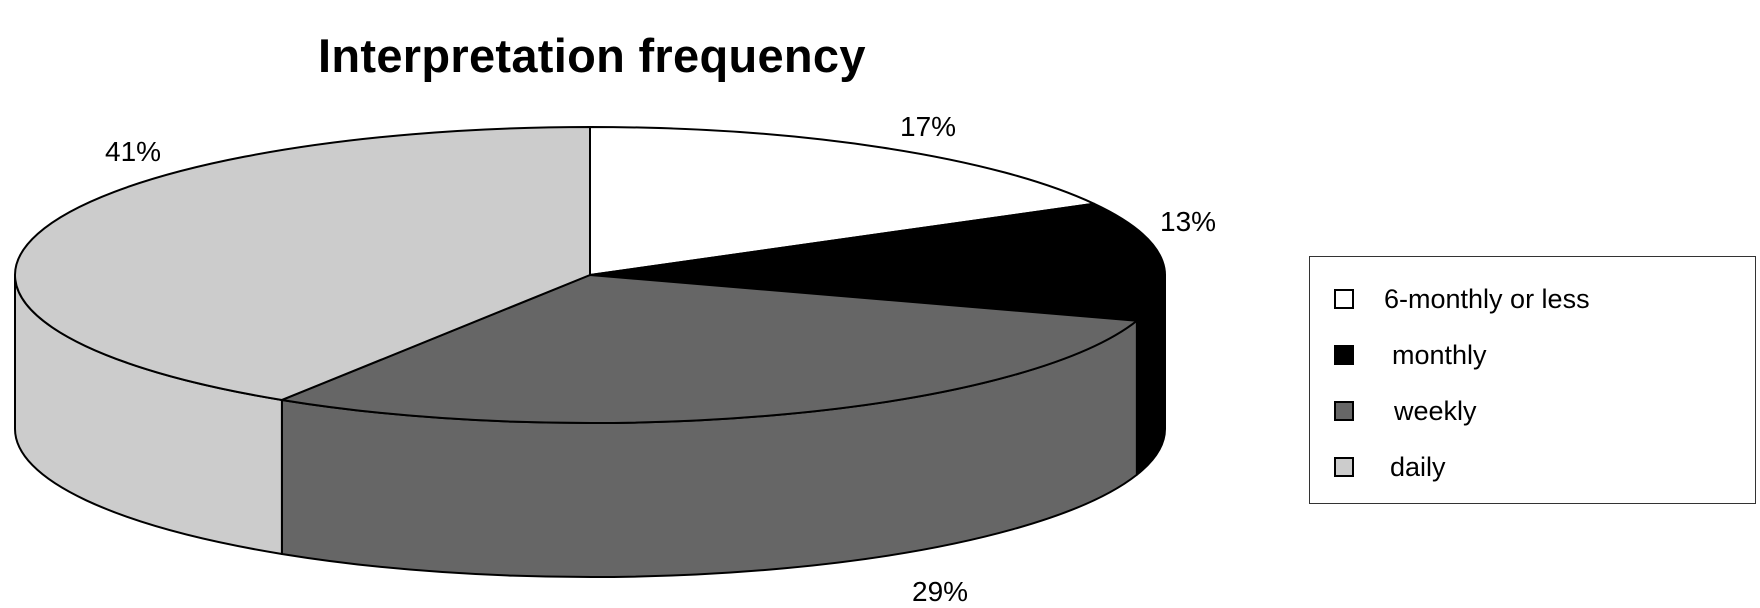 Image resolution: width=1760 pixels, height=608 pixels. I want to click on legend-label-6-monthly-or-less: 6-monthly or less, so click(1487, 298).